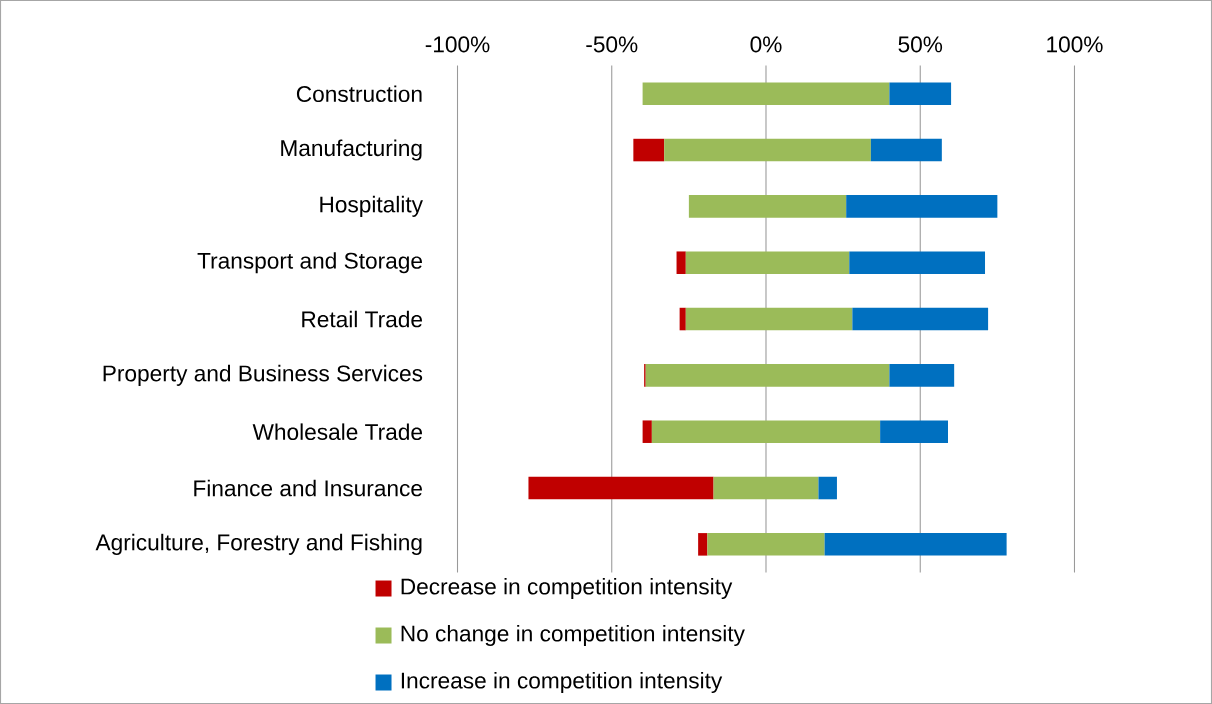  Describe the element at coordinates (309, 263) in the screenshot. I see `y-tick-label: Transport and Storage` at that location.